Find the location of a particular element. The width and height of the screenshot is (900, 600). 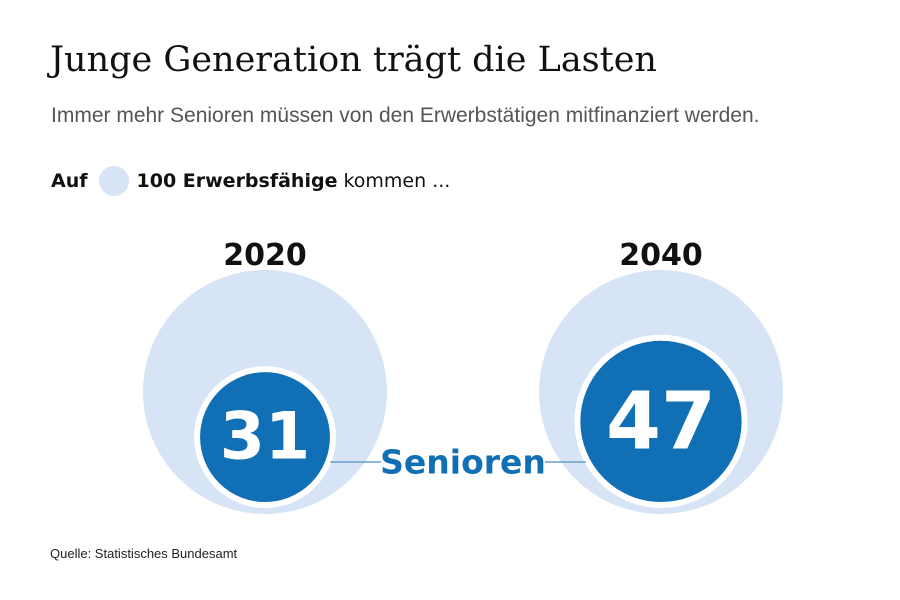

source-note: Quelle: Statistisches Bundesamt is located at coordinates (144, 553).